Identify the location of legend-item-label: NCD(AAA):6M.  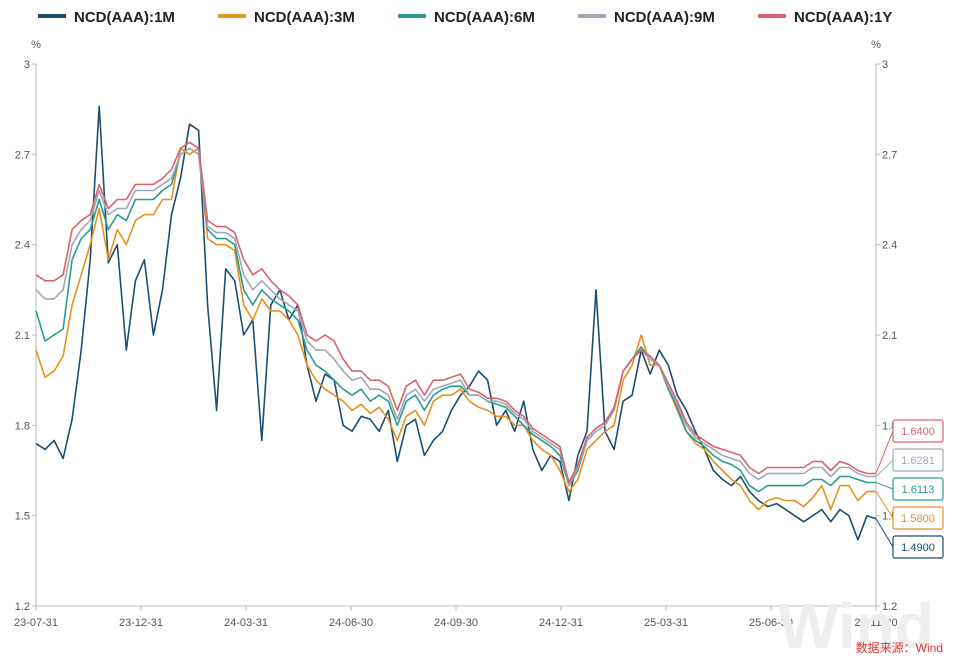
(484, 17).